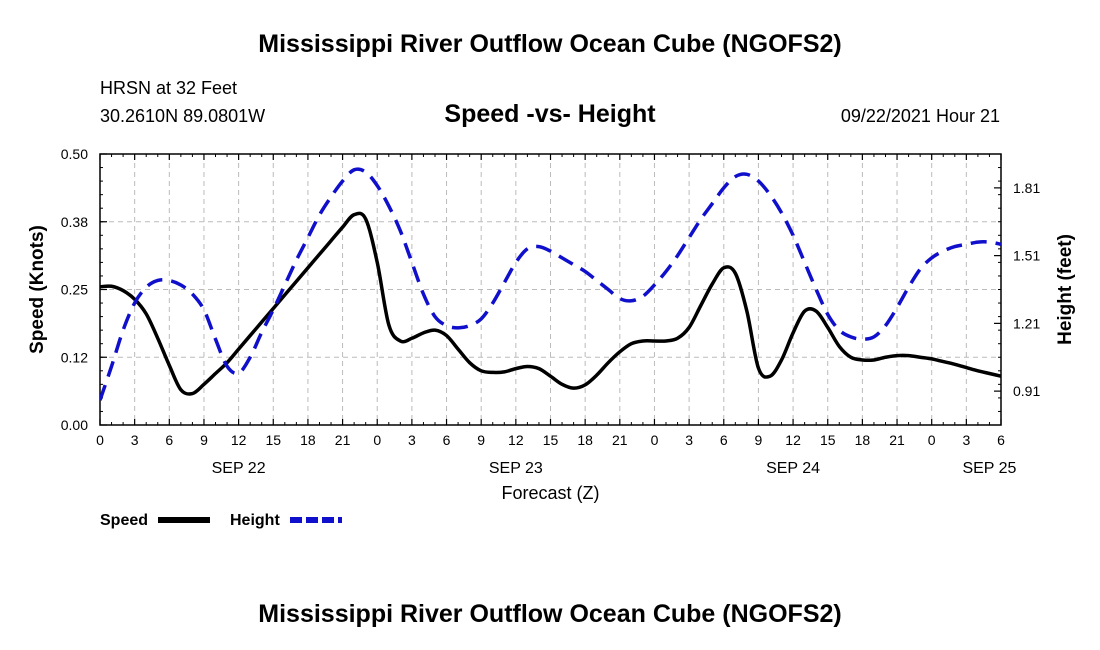 This screenshot has height=650, width=1100. Describe the element at coordinates (1026, 391) in the screenshot. I see `y2-tick-label: 0.91` at that location.